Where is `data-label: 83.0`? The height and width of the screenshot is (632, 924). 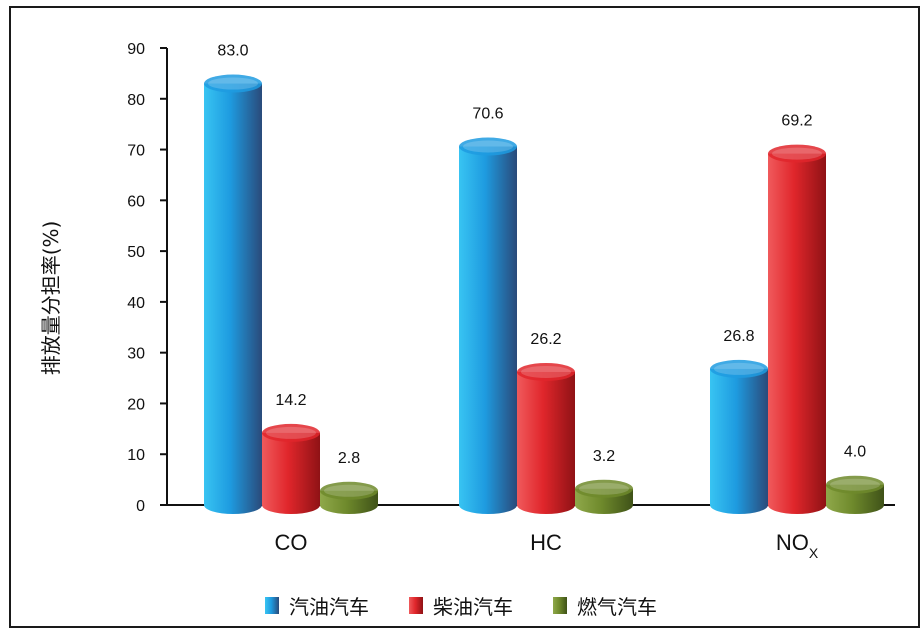 data-label: 83.0 is located at coordinates (232, 51).